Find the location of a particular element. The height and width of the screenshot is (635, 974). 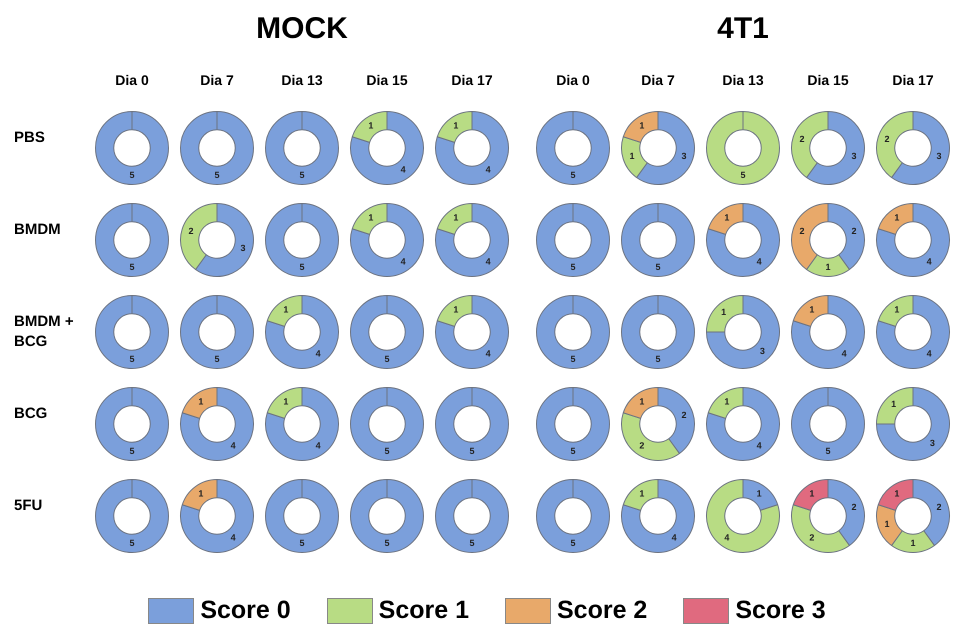

text: BMDM is located at coordinates (38, 230).